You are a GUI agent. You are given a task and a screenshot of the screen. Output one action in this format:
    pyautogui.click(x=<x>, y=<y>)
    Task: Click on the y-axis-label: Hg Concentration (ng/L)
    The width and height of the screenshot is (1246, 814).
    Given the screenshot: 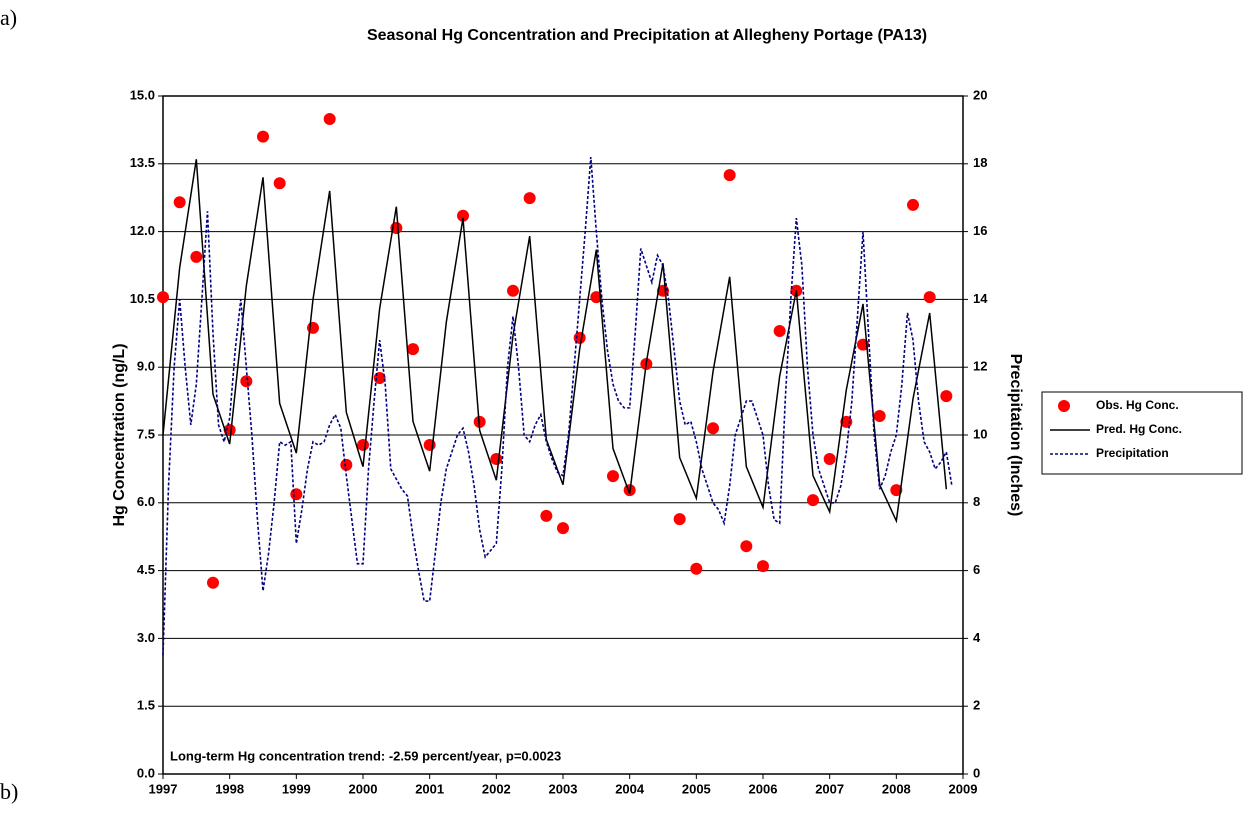 What is the action you would take?
    pyautogui.click(x=119, y=434)
    